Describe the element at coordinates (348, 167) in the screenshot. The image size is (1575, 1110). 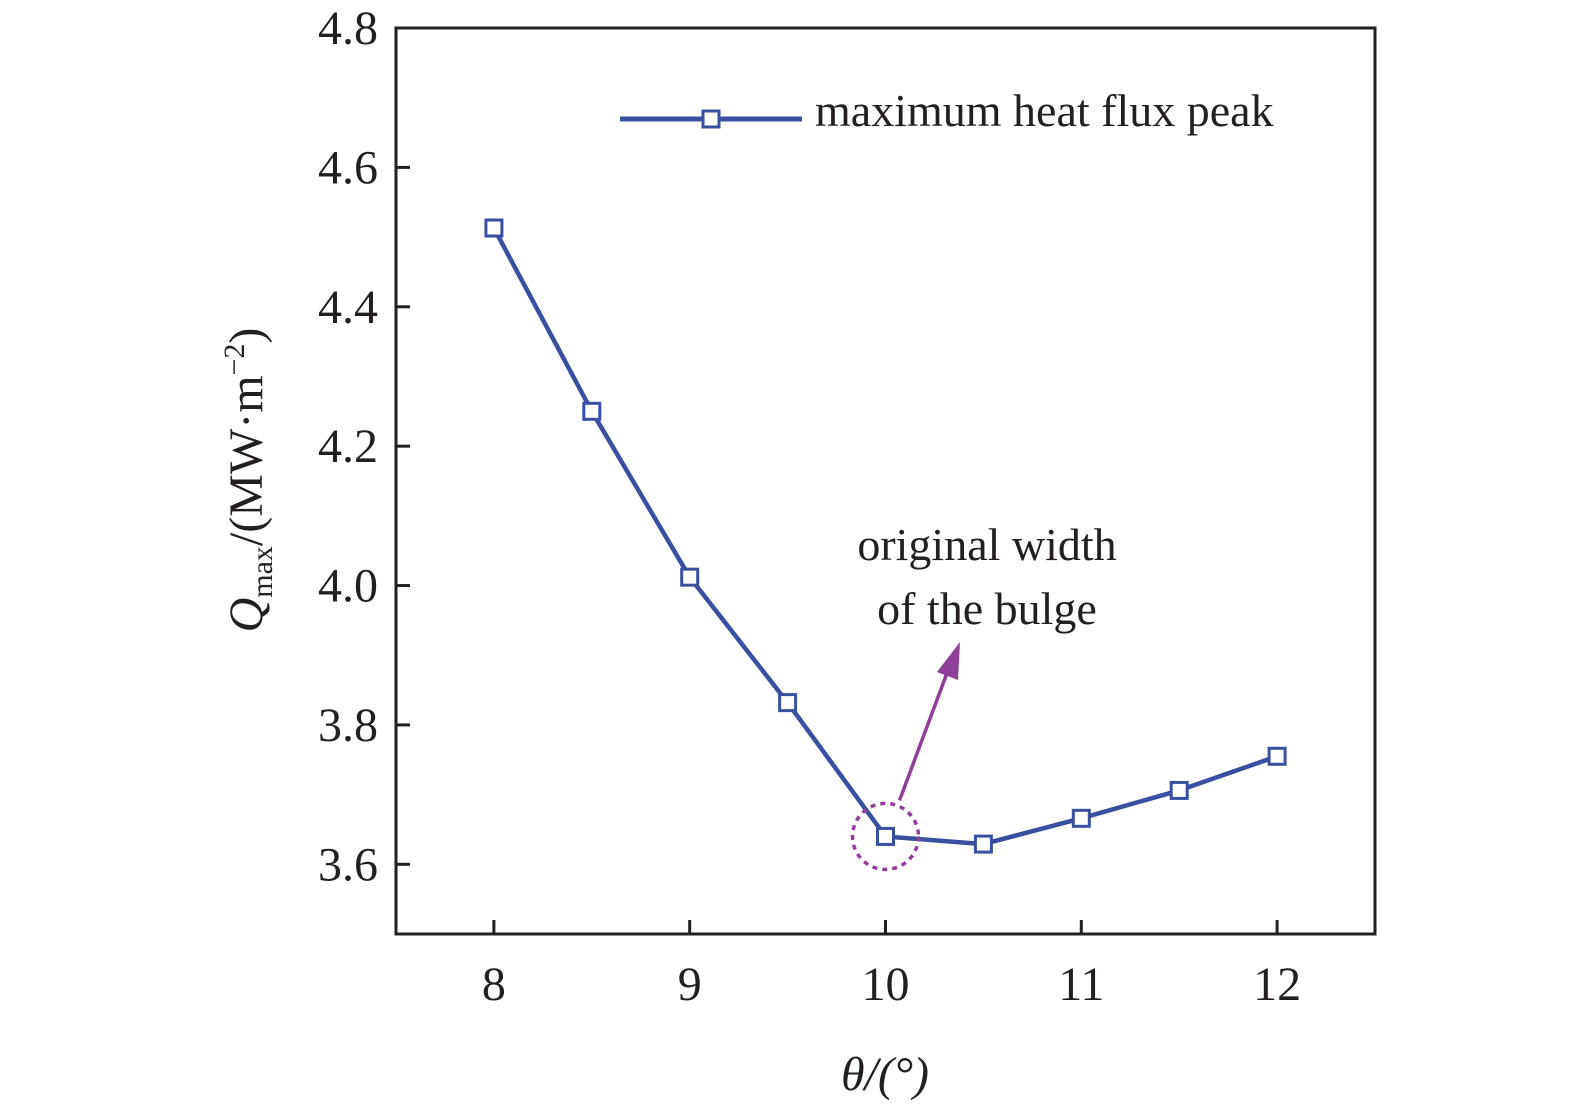
I see `y-tick-label: 4.6` at that location.